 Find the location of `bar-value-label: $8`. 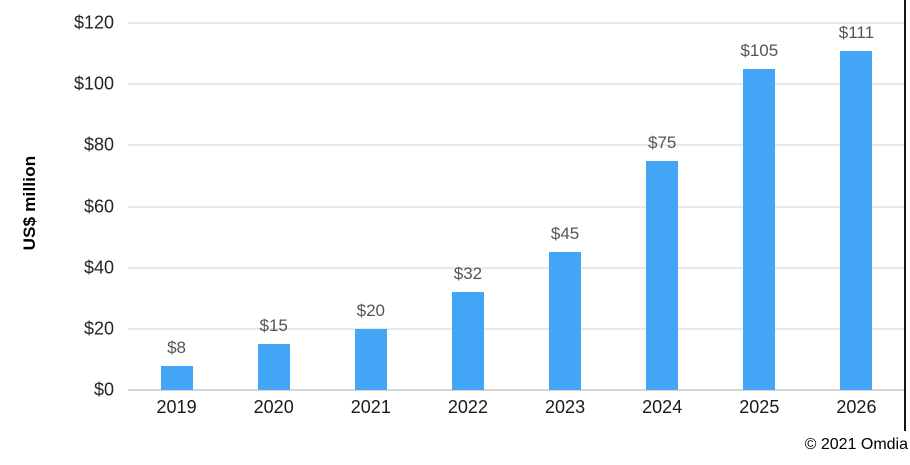

bar-value-label: $8 is located at coordinates (177, 347).